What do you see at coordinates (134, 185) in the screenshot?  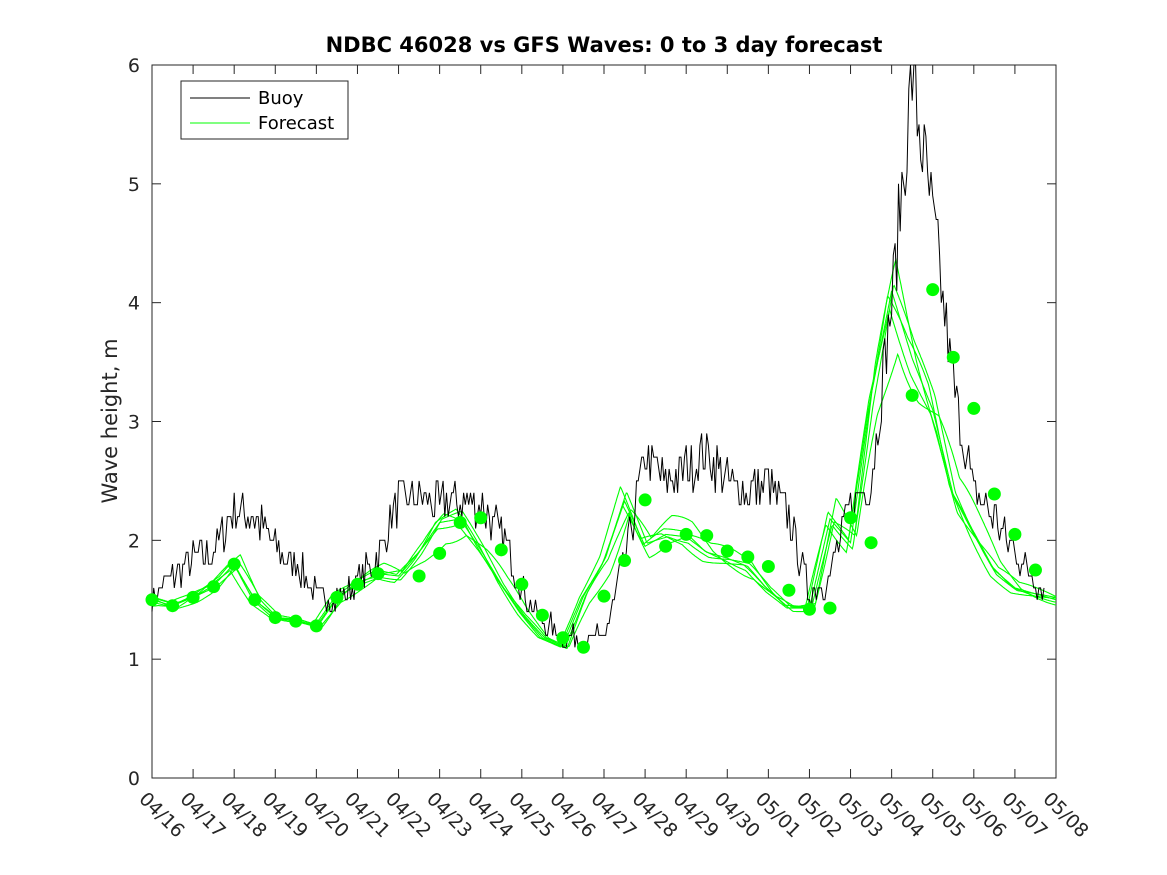 I see `y-tick-label: 5` at bounding box center [134, 185].